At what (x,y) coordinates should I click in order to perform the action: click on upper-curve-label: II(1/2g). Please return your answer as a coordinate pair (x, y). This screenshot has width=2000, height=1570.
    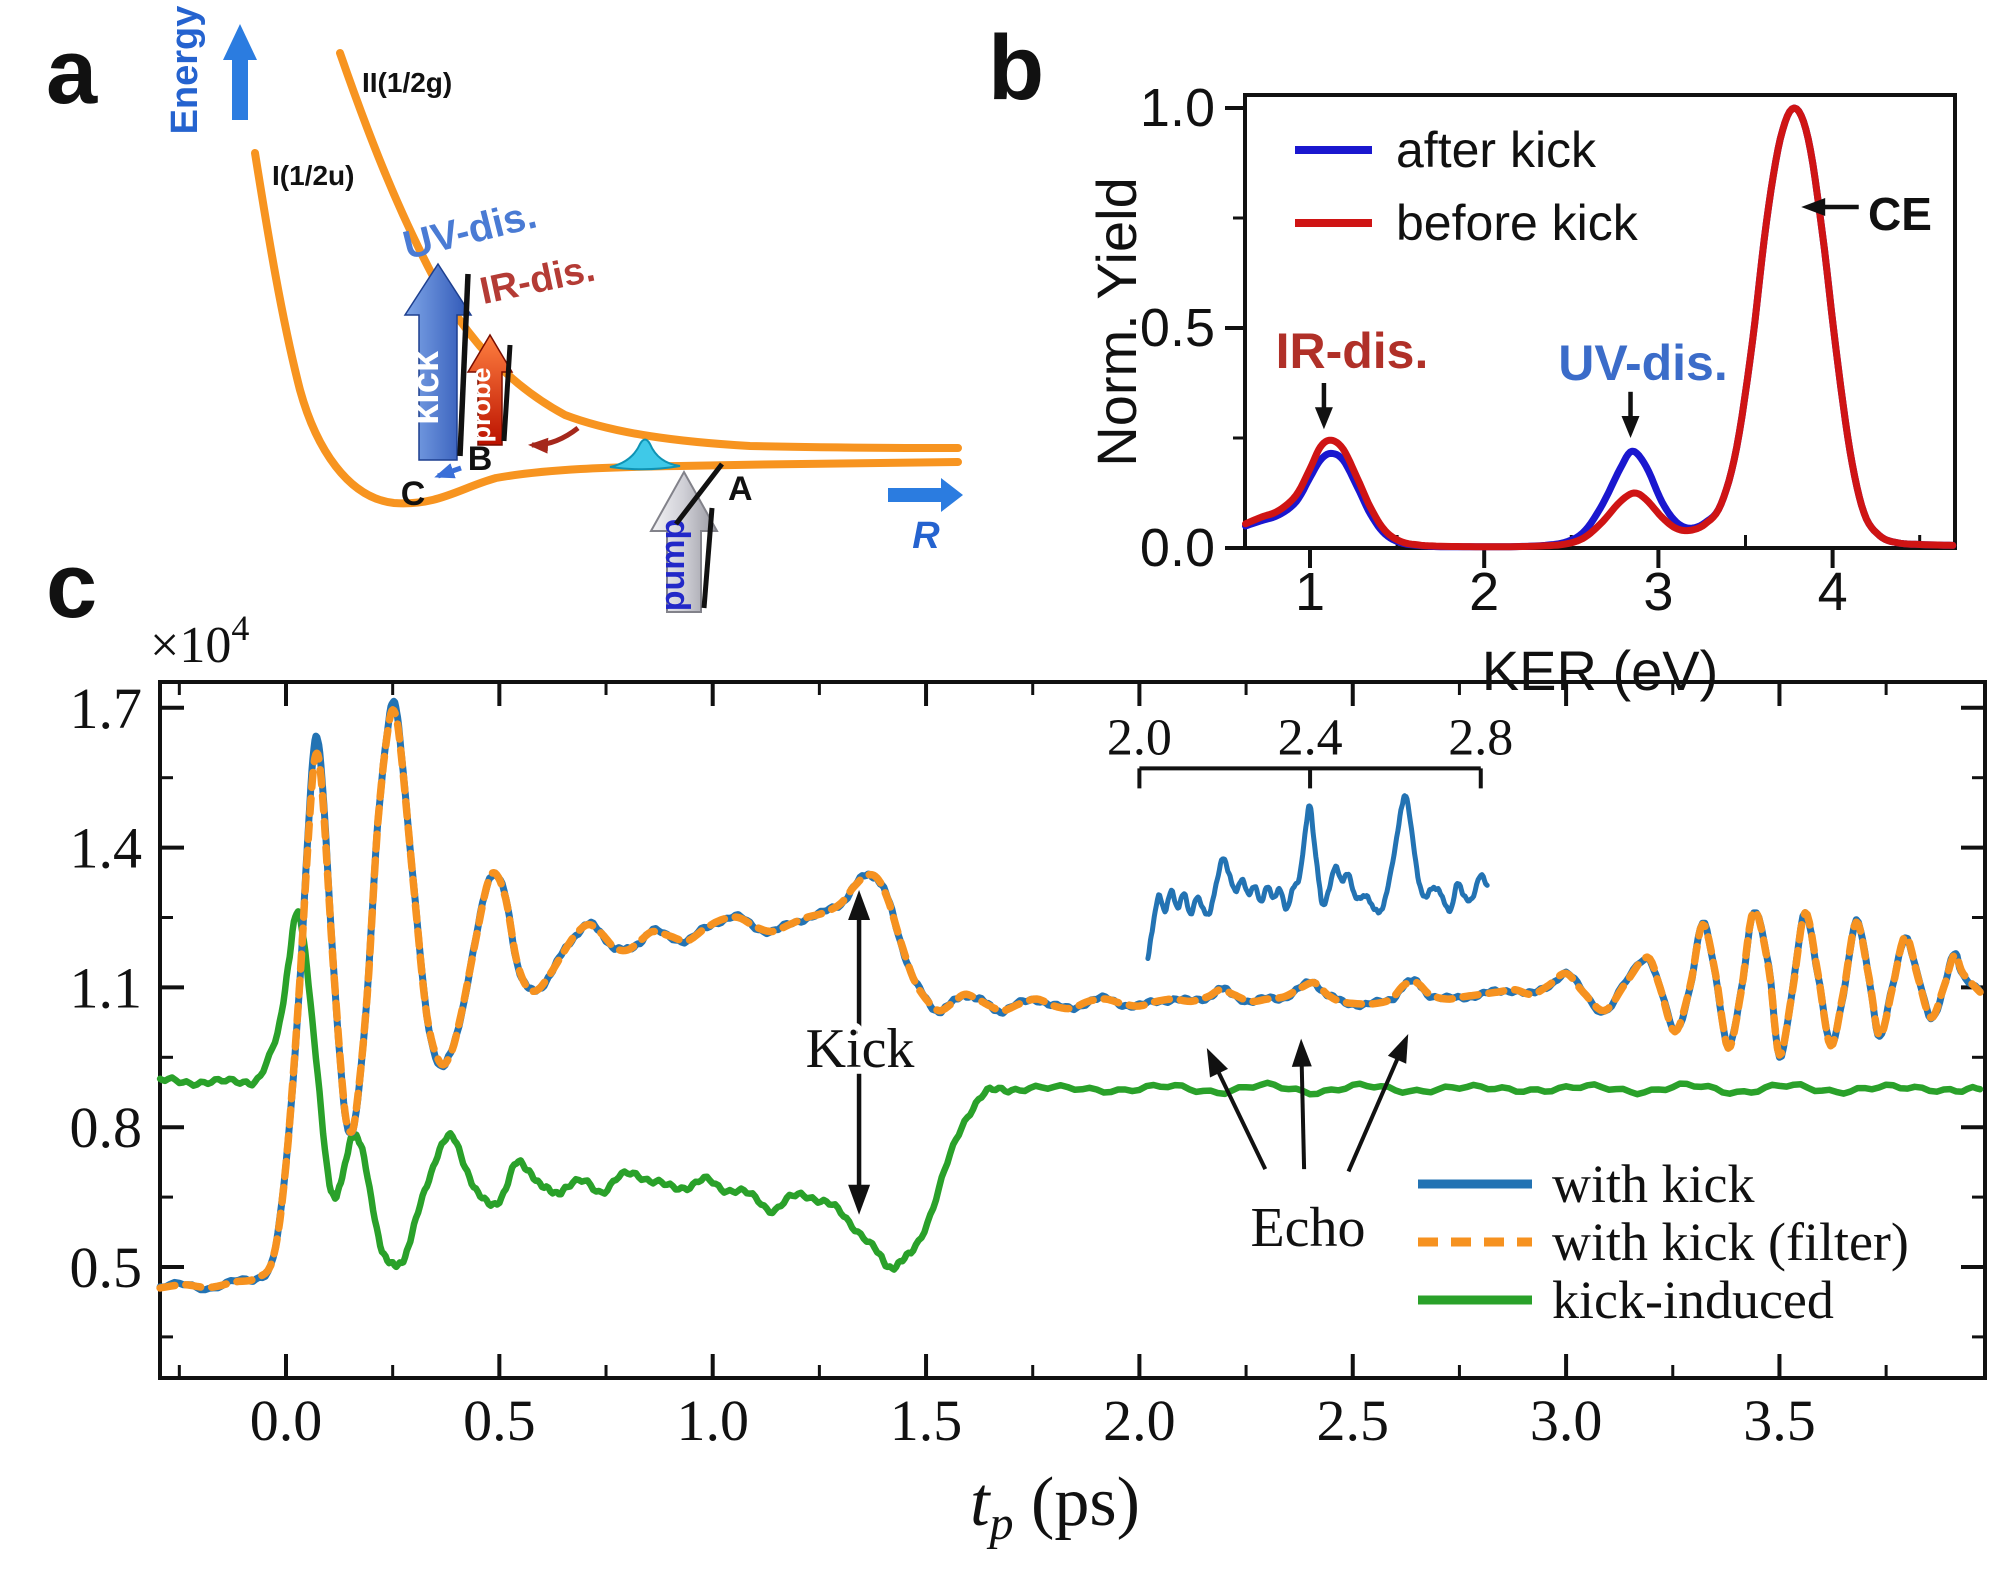
    Looking at the image, I should click on (407, 82).